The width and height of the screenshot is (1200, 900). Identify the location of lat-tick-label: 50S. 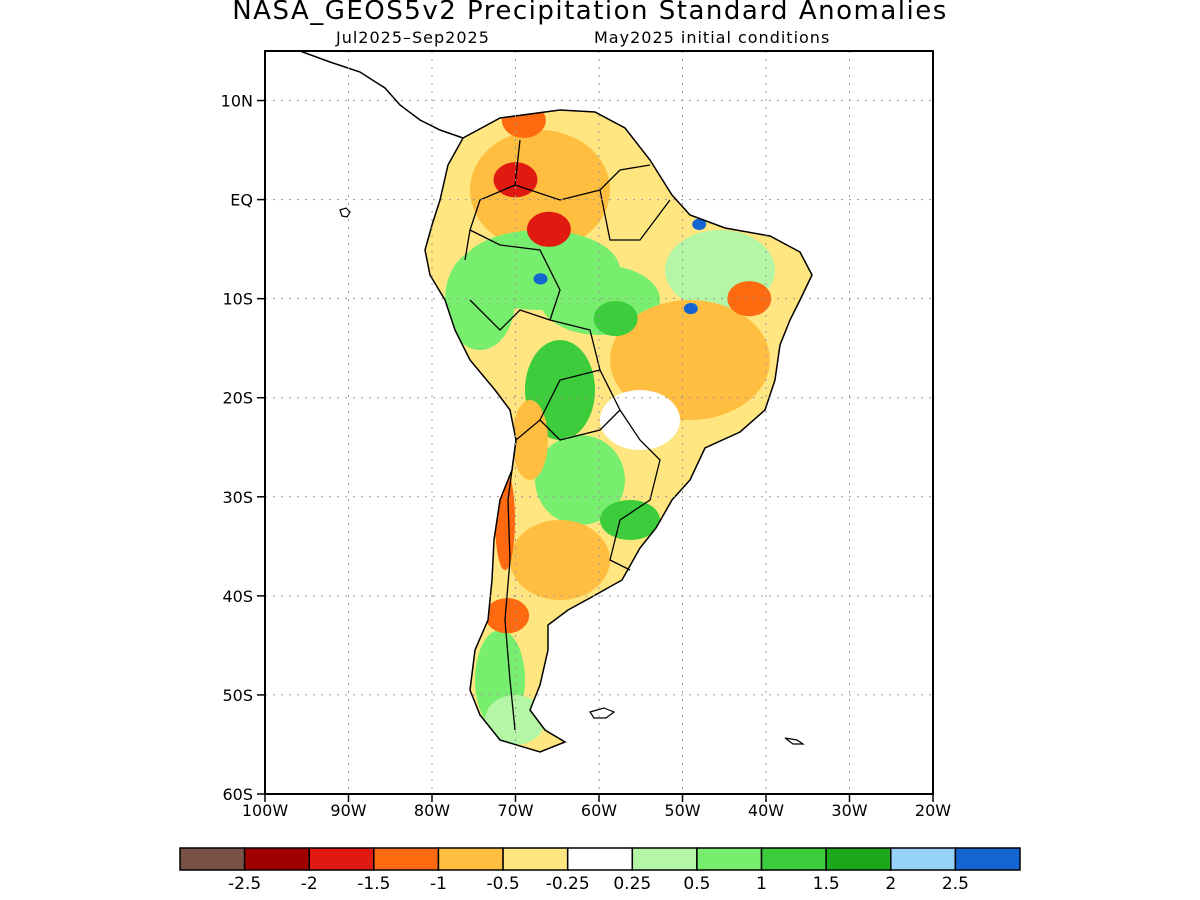
(237, 695).